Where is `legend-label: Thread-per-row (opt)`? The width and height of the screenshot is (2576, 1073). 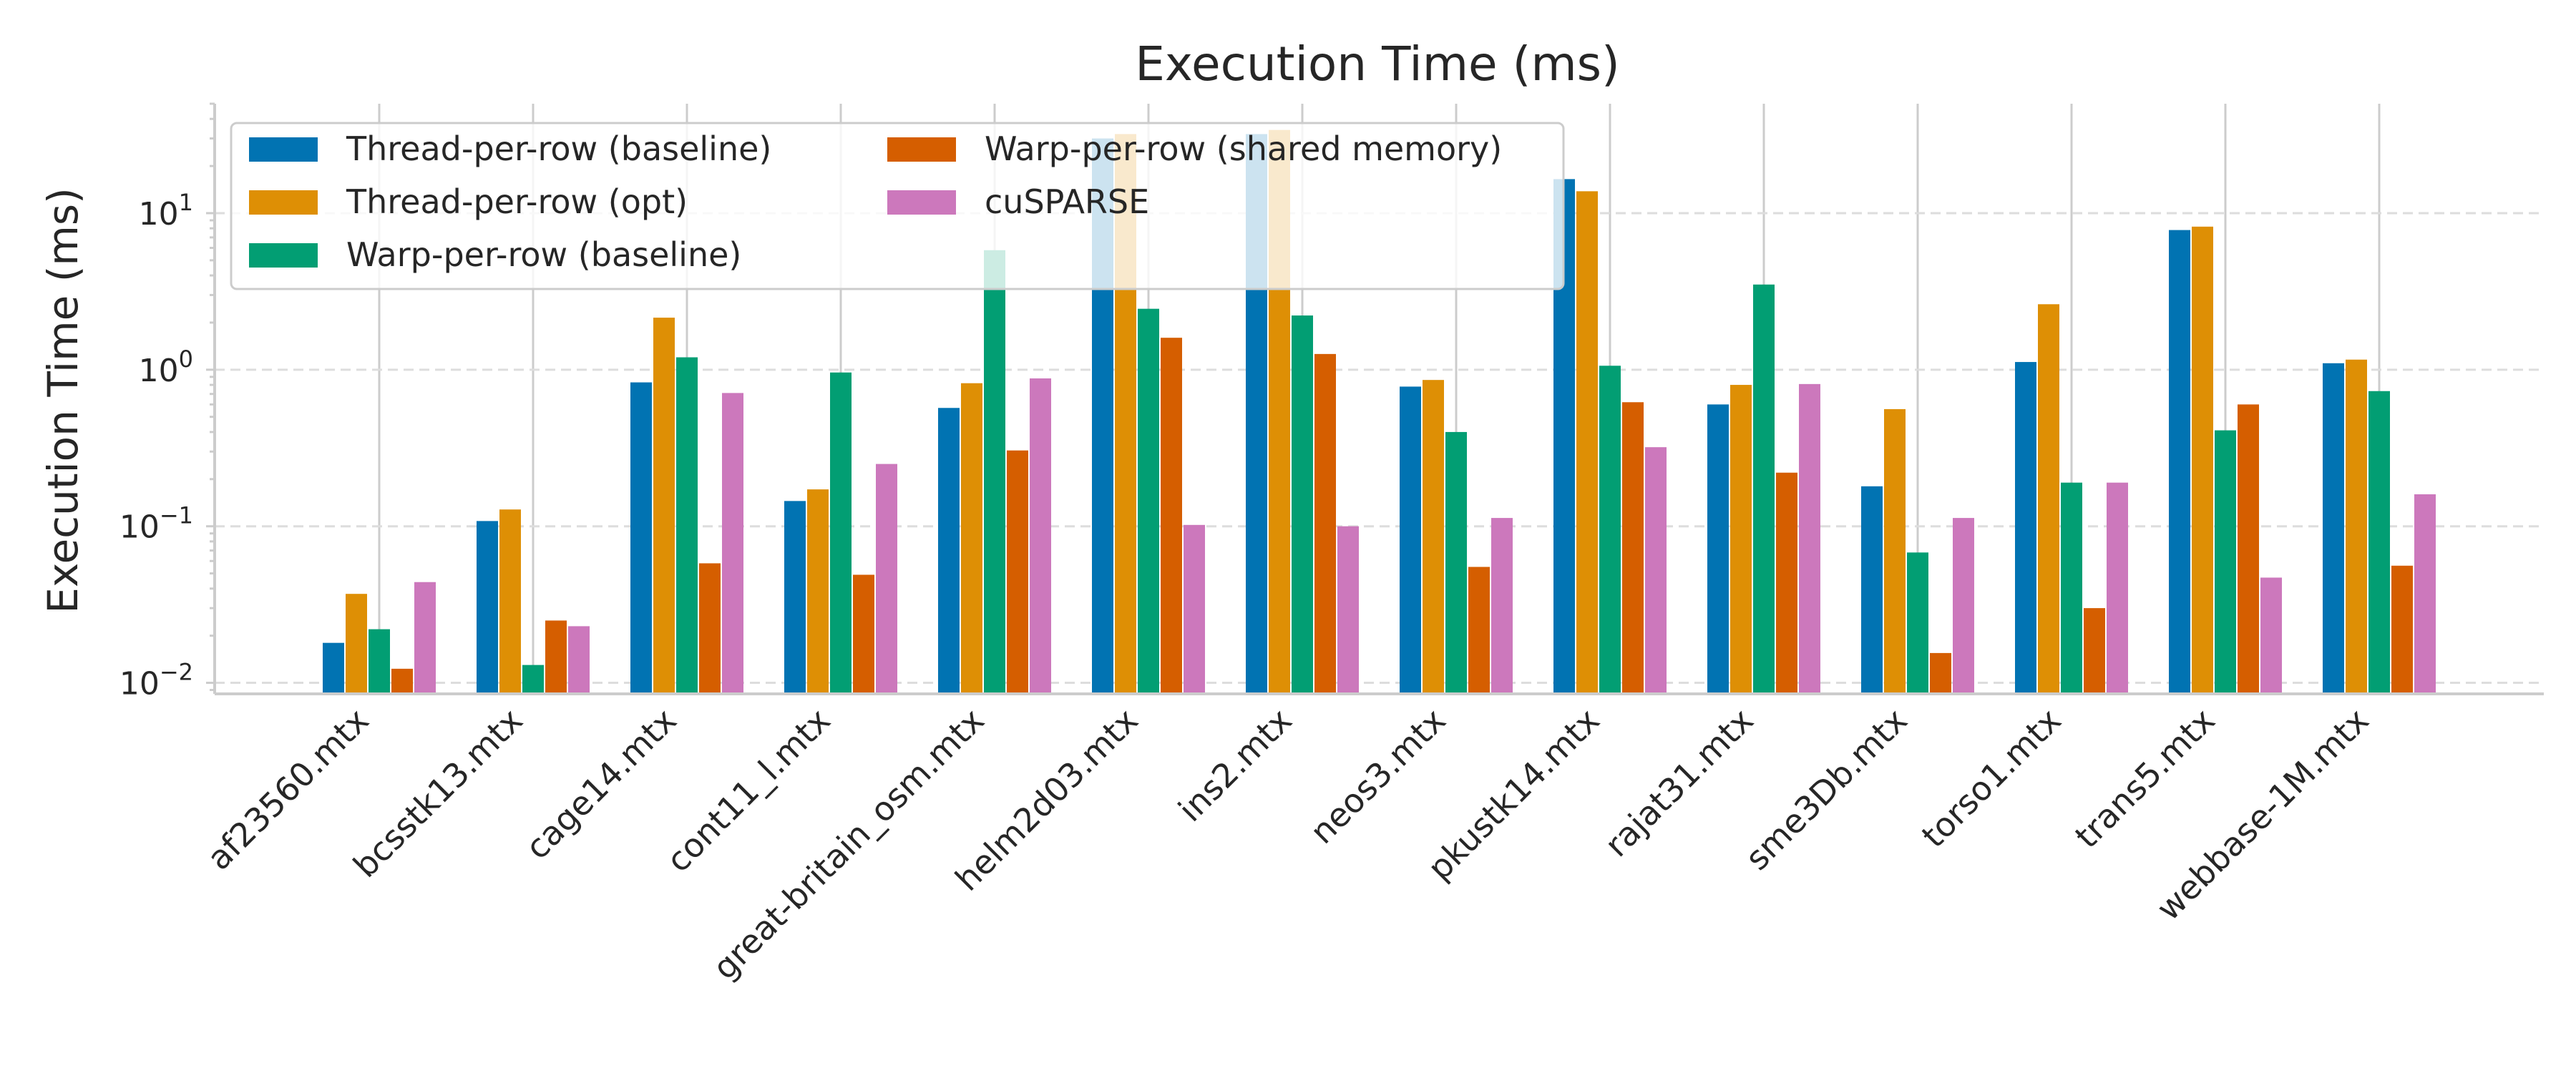
legend-label: Thread-per-row (opt) is located at coordinates (517, 201).